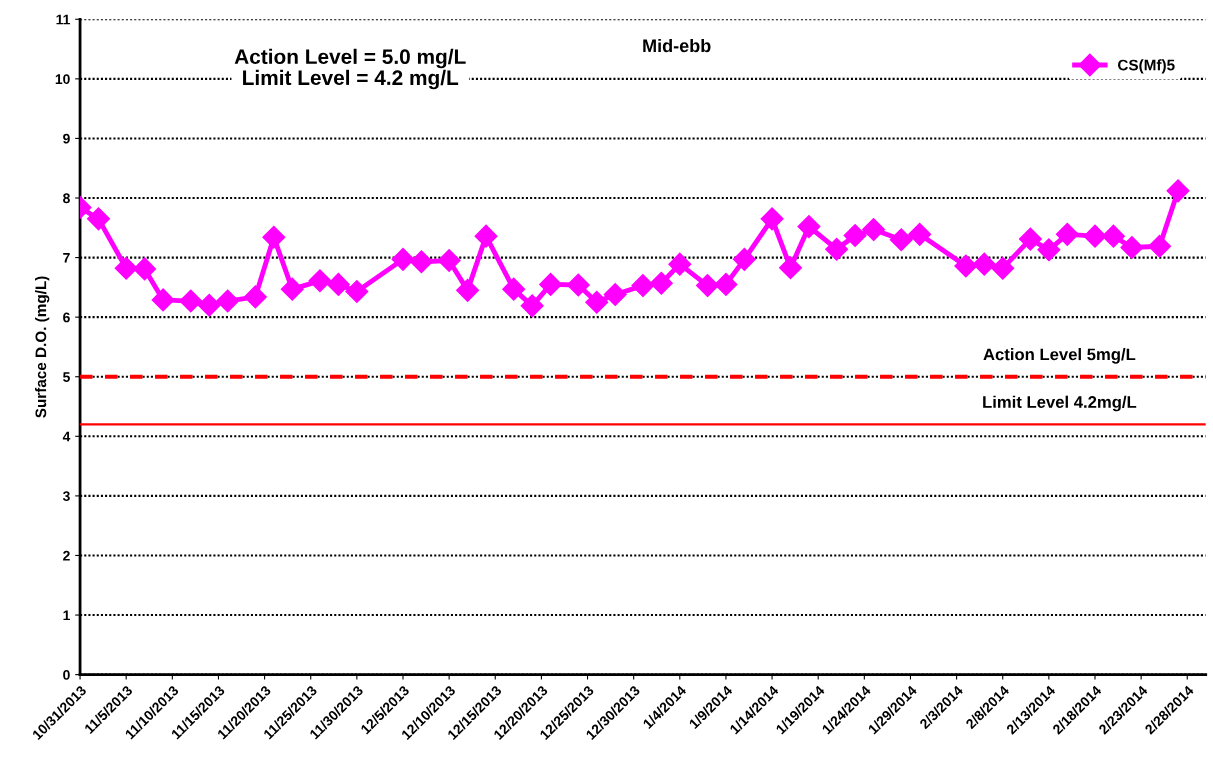 Image resolution: width=1213 pixels, height=771 pixels. I want to click on y-tick-label: 0, so click(66, 674).